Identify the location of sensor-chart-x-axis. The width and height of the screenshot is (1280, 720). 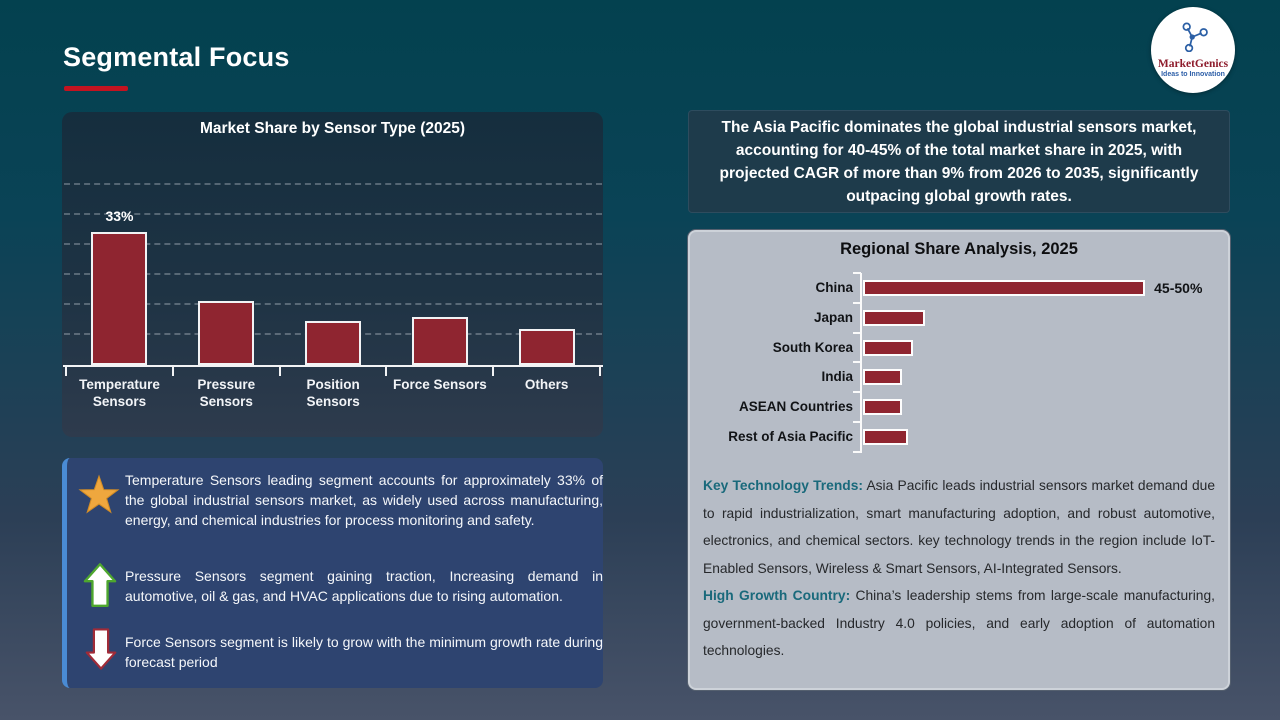
(333, 365).